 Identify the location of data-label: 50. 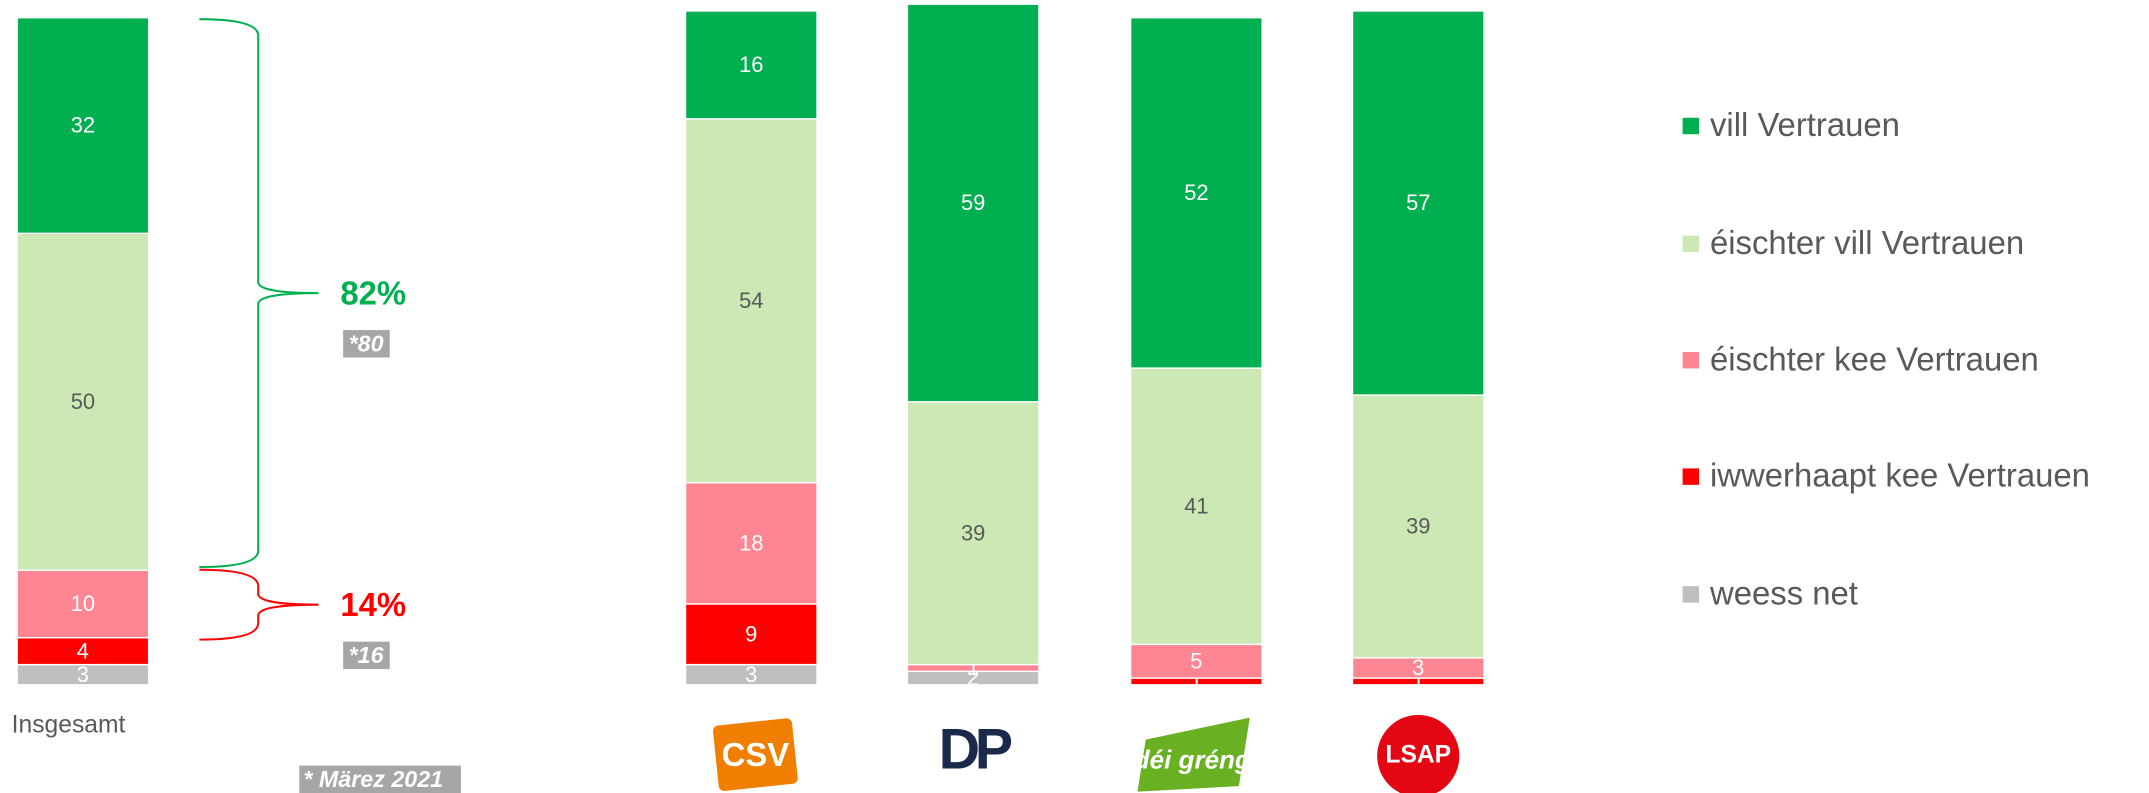
(83, 401).